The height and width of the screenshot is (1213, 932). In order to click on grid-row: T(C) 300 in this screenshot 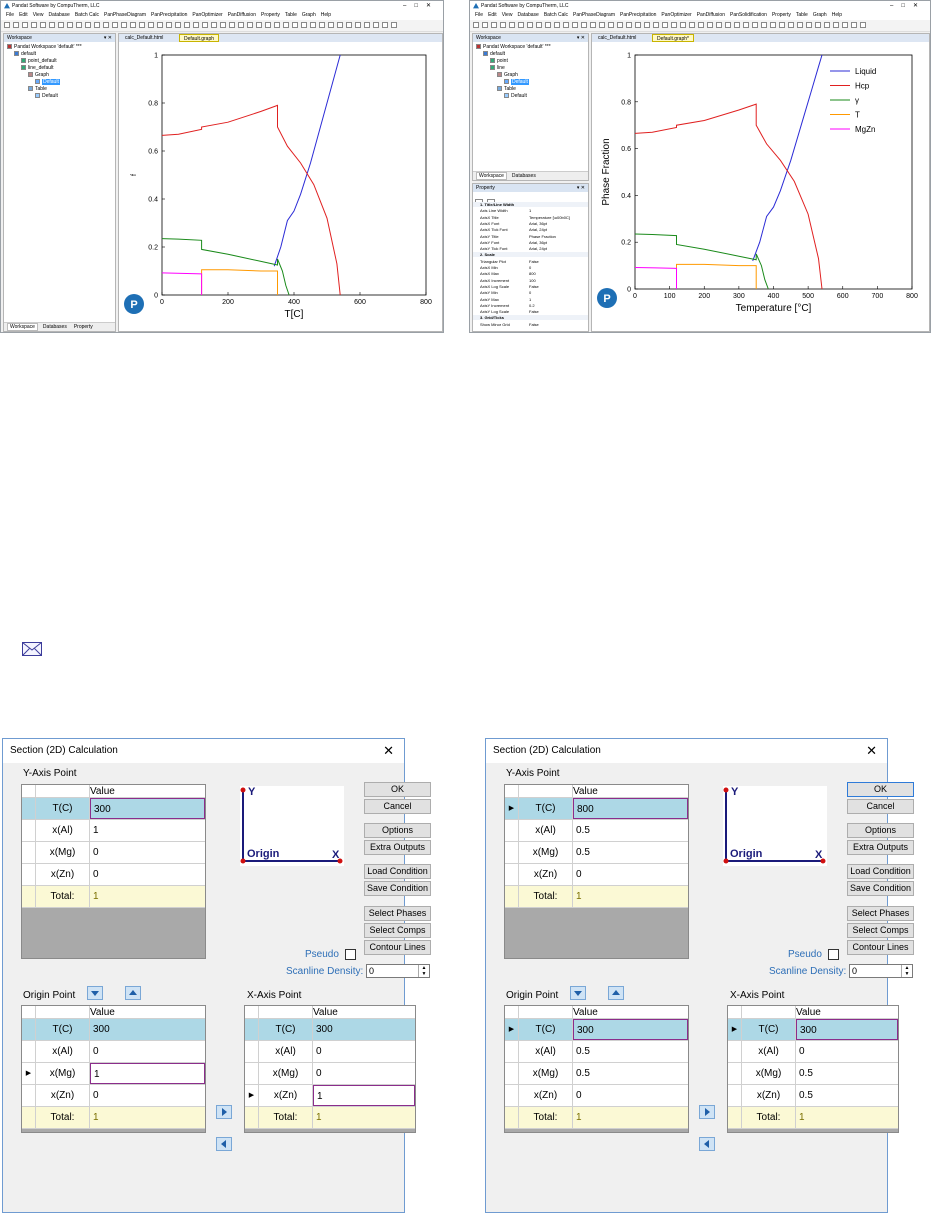, I will do `click(113, 1030)`.